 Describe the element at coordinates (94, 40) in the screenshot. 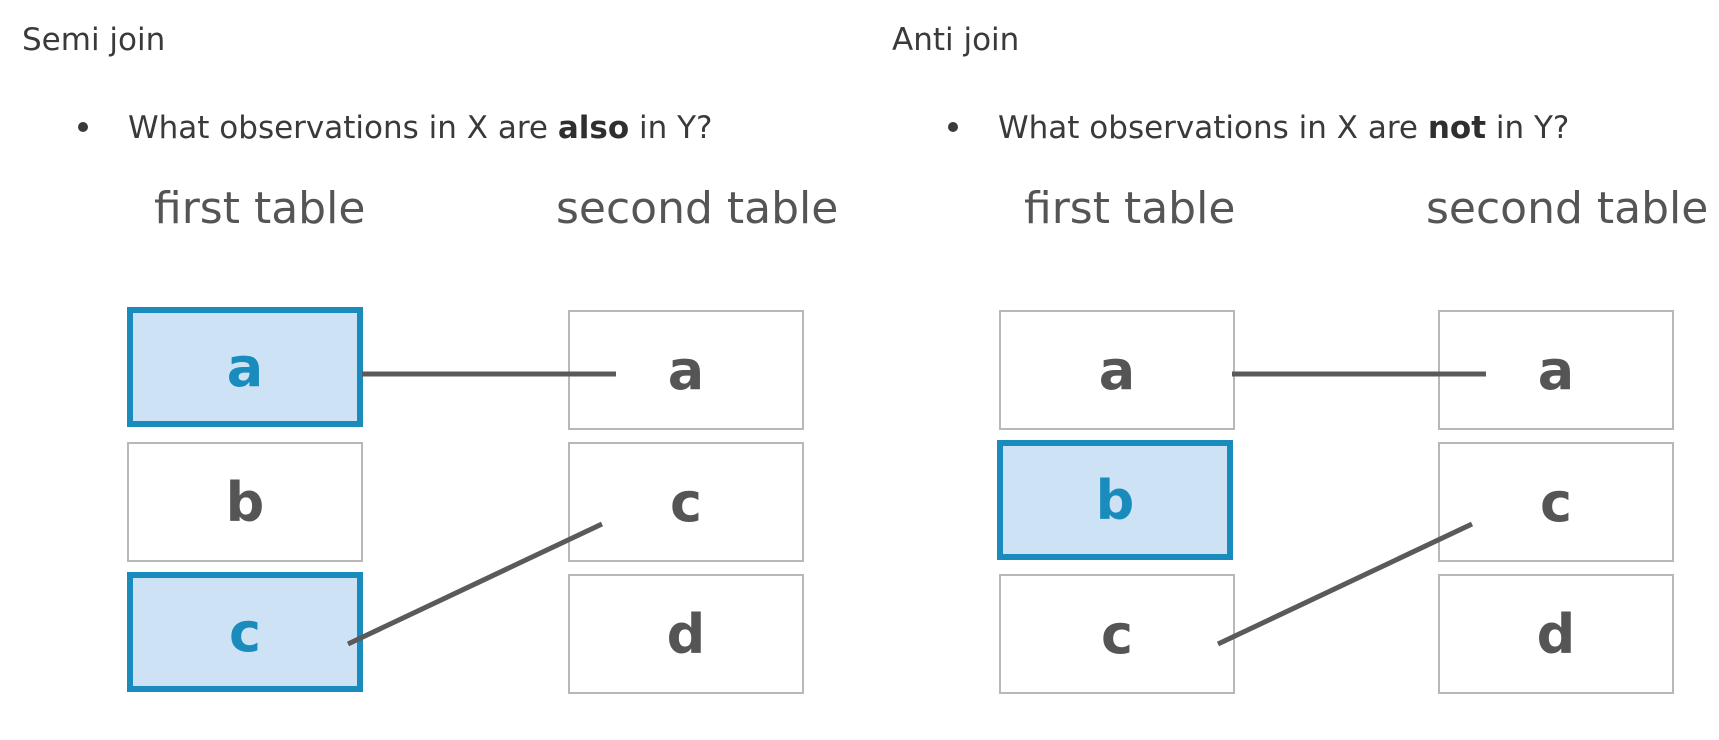

I see `semi-join-heading: Semi join` at that location.